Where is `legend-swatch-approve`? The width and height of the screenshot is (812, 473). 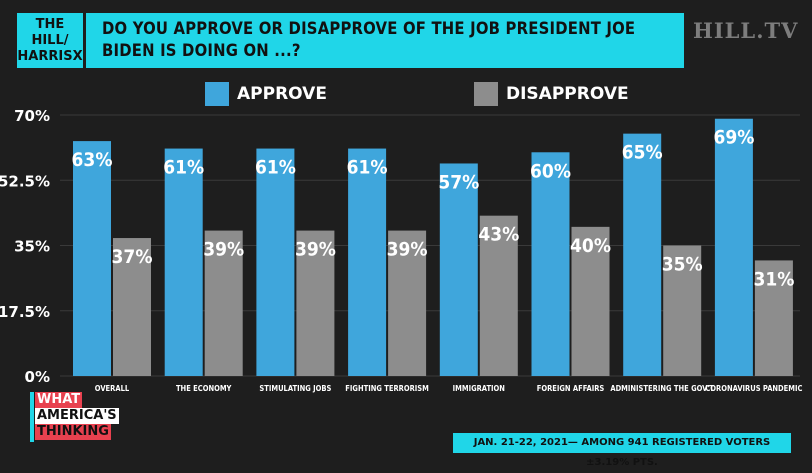 legend-swatch-approve is located at coordinates (217, 94).